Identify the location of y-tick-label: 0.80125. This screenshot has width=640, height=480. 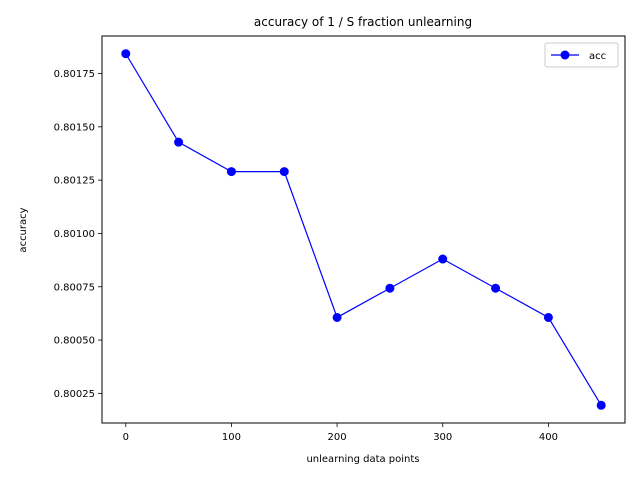
(74, 181).